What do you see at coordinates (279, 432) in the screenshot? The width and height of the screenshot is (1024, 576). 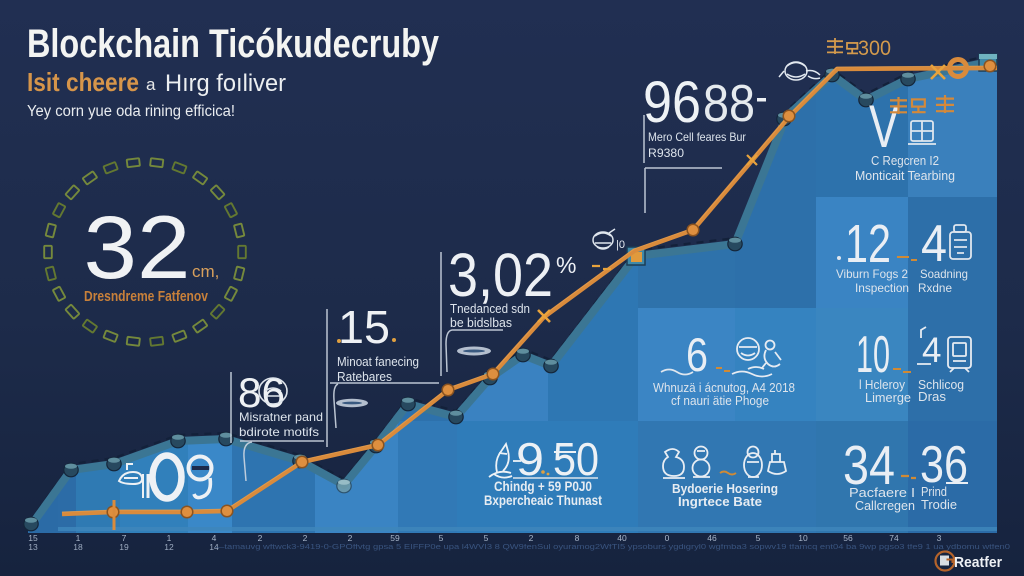 I see `svg-text: bdirote motifs` at bounding box center [279, 432].